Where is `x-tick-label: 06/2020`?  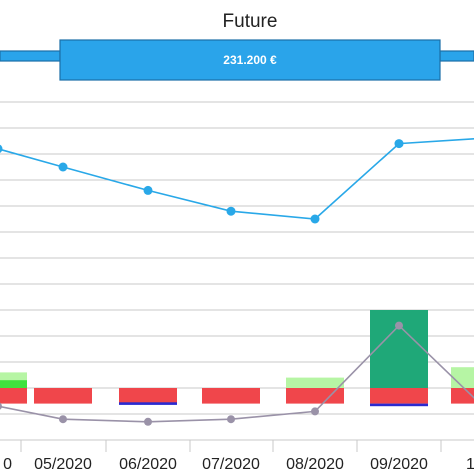
x-tick-label: 06/2020 is located at coordinates (148, 464).